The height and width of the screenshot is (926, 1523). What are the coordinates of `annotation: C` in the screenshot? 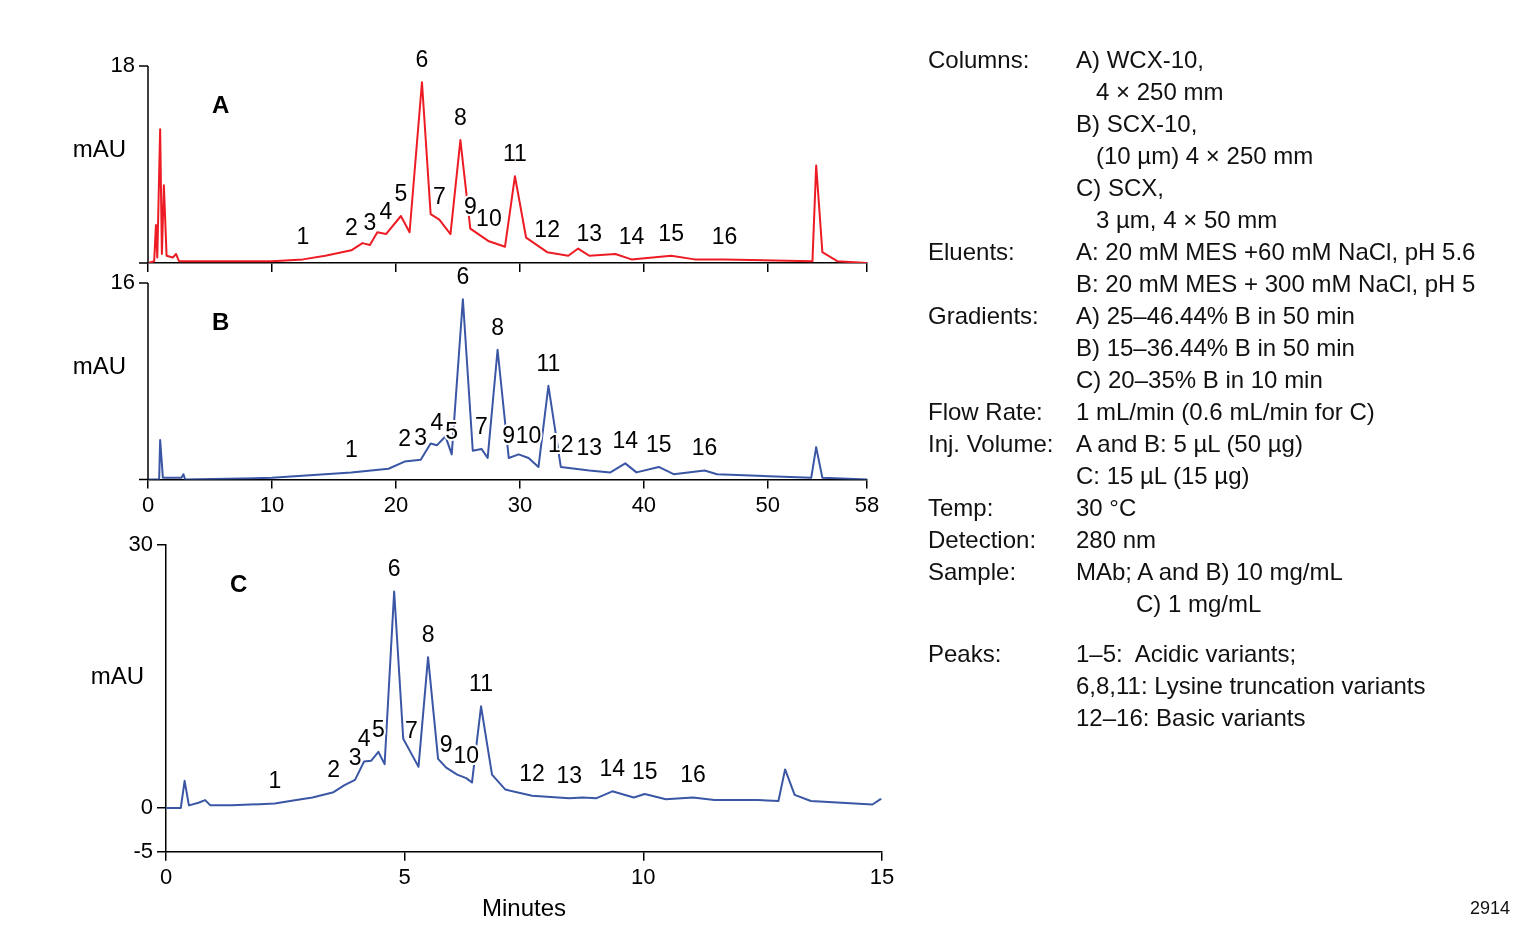 It's located at (239, 583).